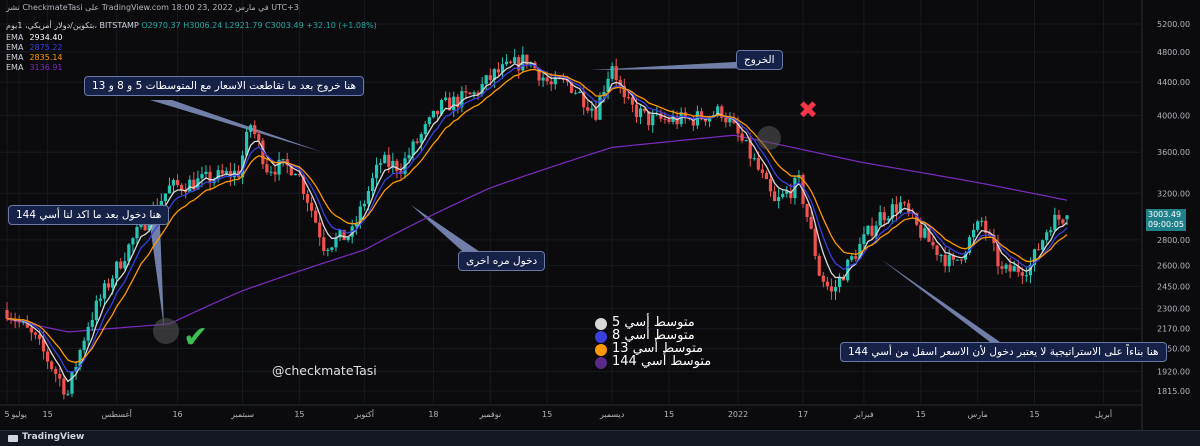 Image resolution: width=1200 pixels, height=446 pixels. What do you see at coordinates (177, 414) in the screenshot?
I see `date-tick-label: 16` at bounding box center [177, 414].